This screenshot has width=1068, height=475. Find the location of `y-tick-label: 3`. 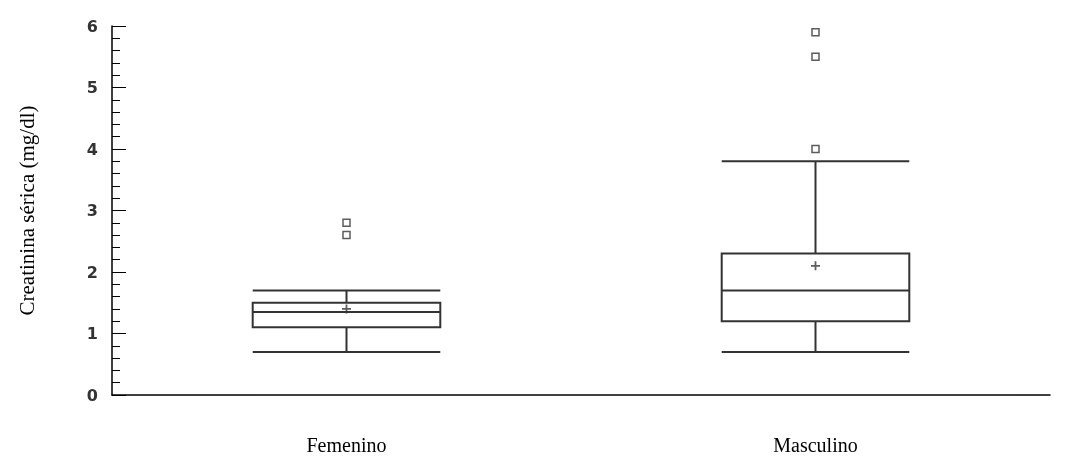

y-tick-label: 3 is located at coordinates (92, 210).